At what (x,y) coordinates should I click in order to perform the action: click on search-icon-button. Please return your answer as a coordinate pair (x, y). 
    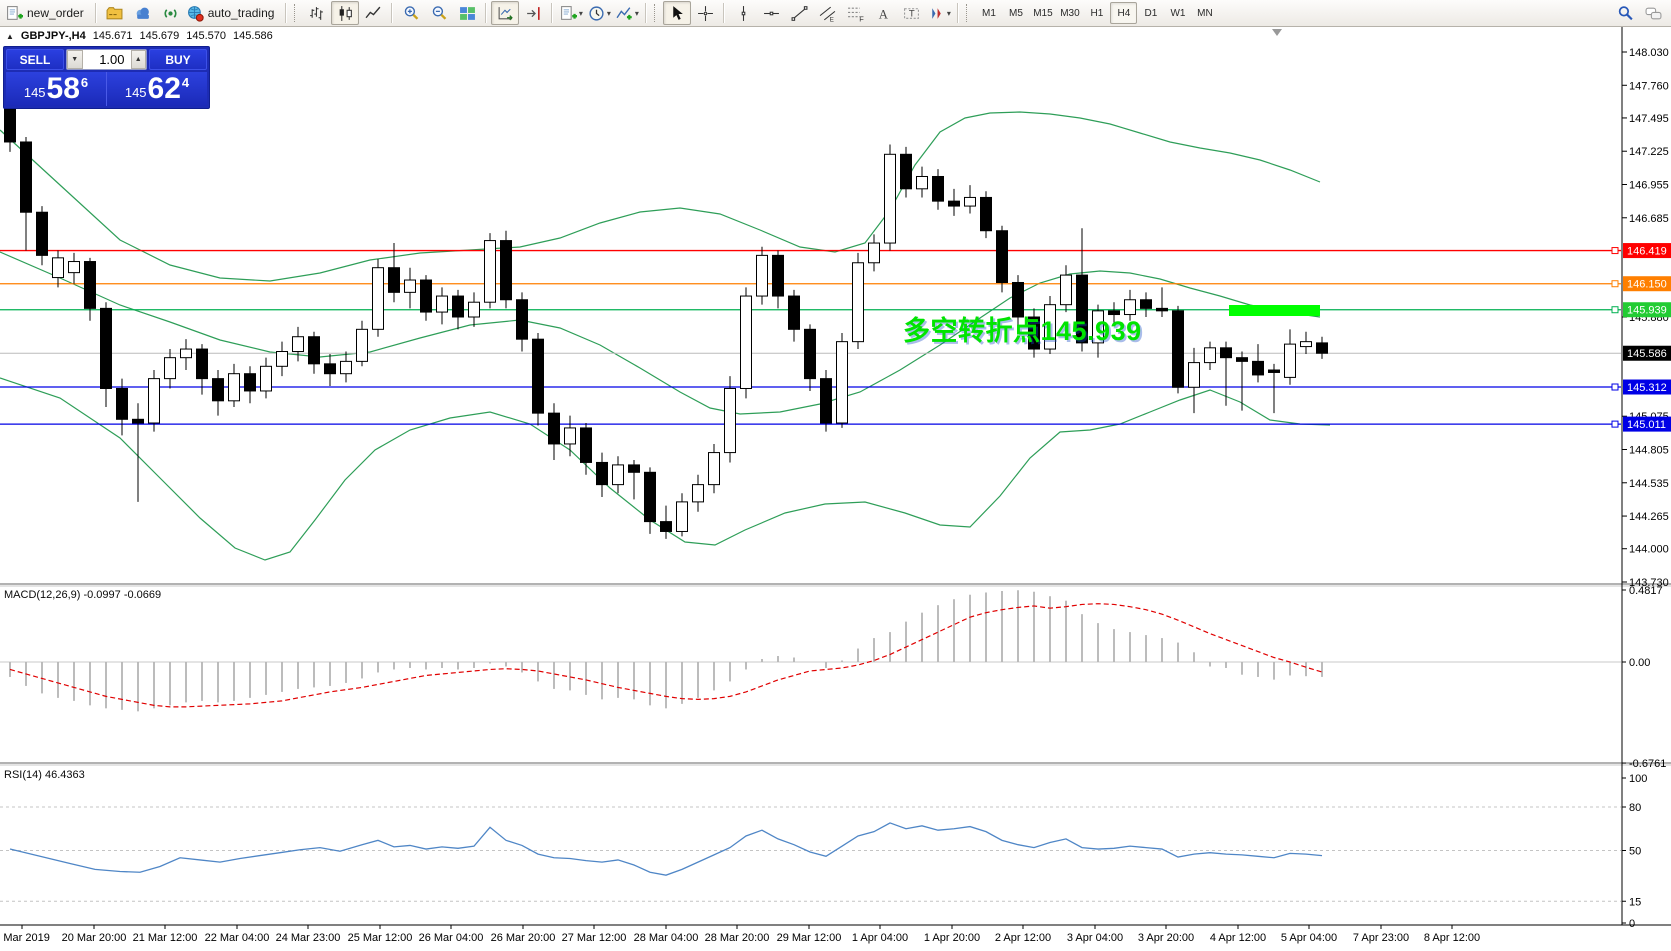
    Looking at the image, I should click on (1625, 13).